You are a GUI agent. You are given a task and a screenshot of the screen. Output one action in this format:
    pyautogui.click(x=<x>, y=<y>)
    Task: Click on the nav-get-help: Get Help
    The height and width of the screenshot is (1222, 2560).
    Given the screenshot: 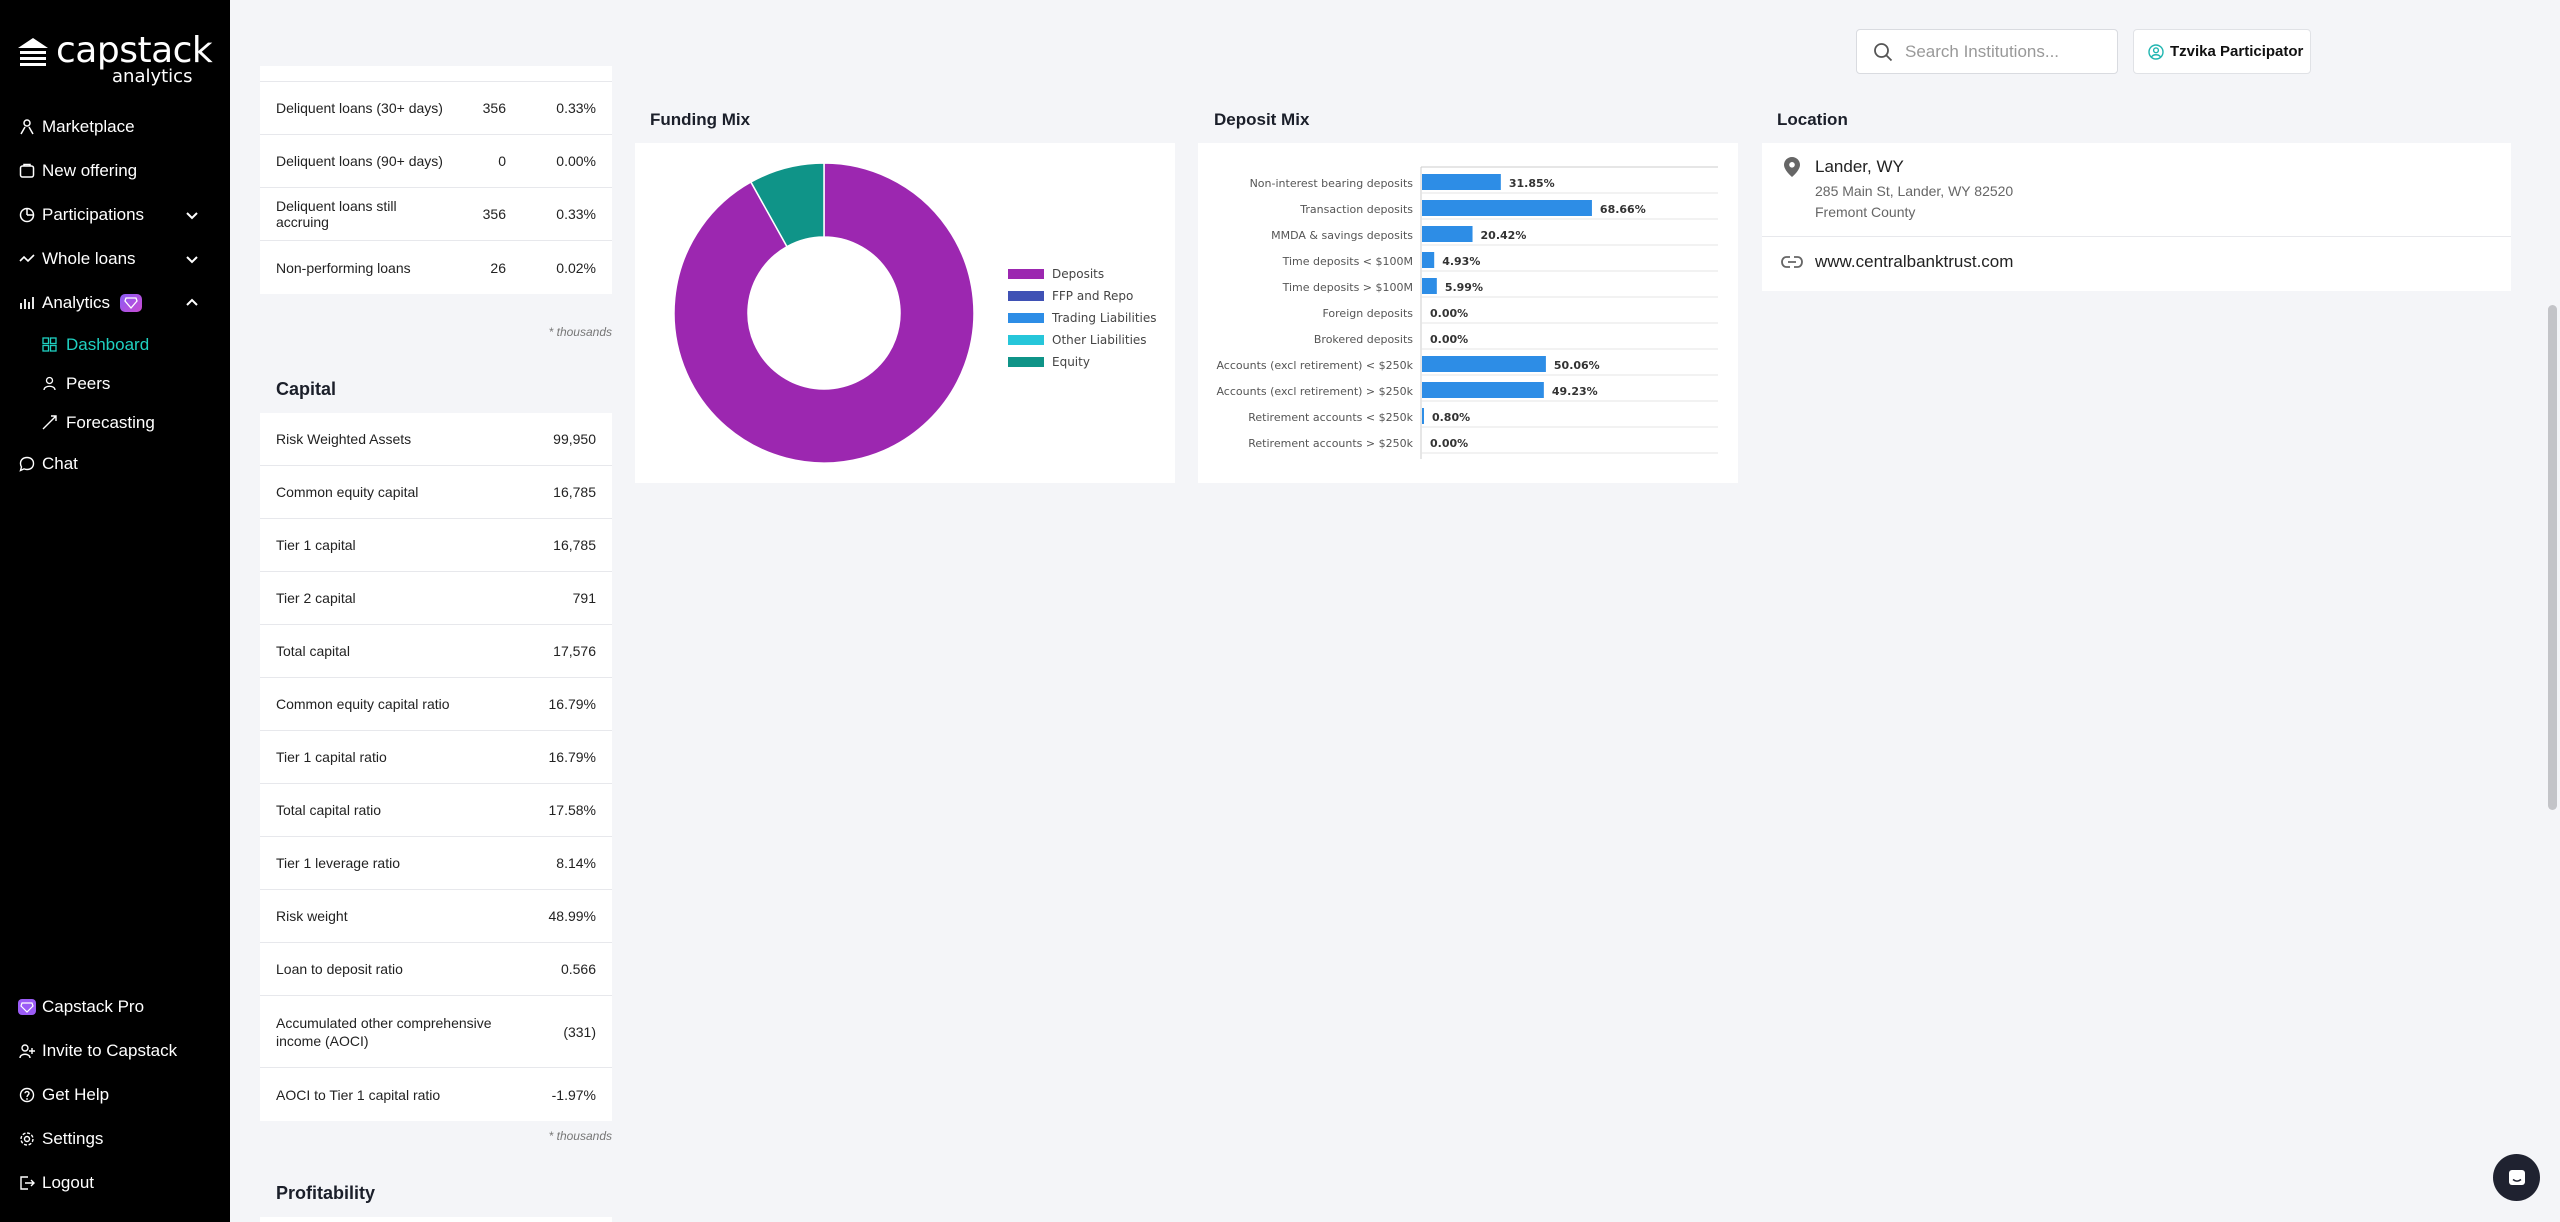 What is the action you would take?
    pyautogui.click(x=115, y=1095)
    